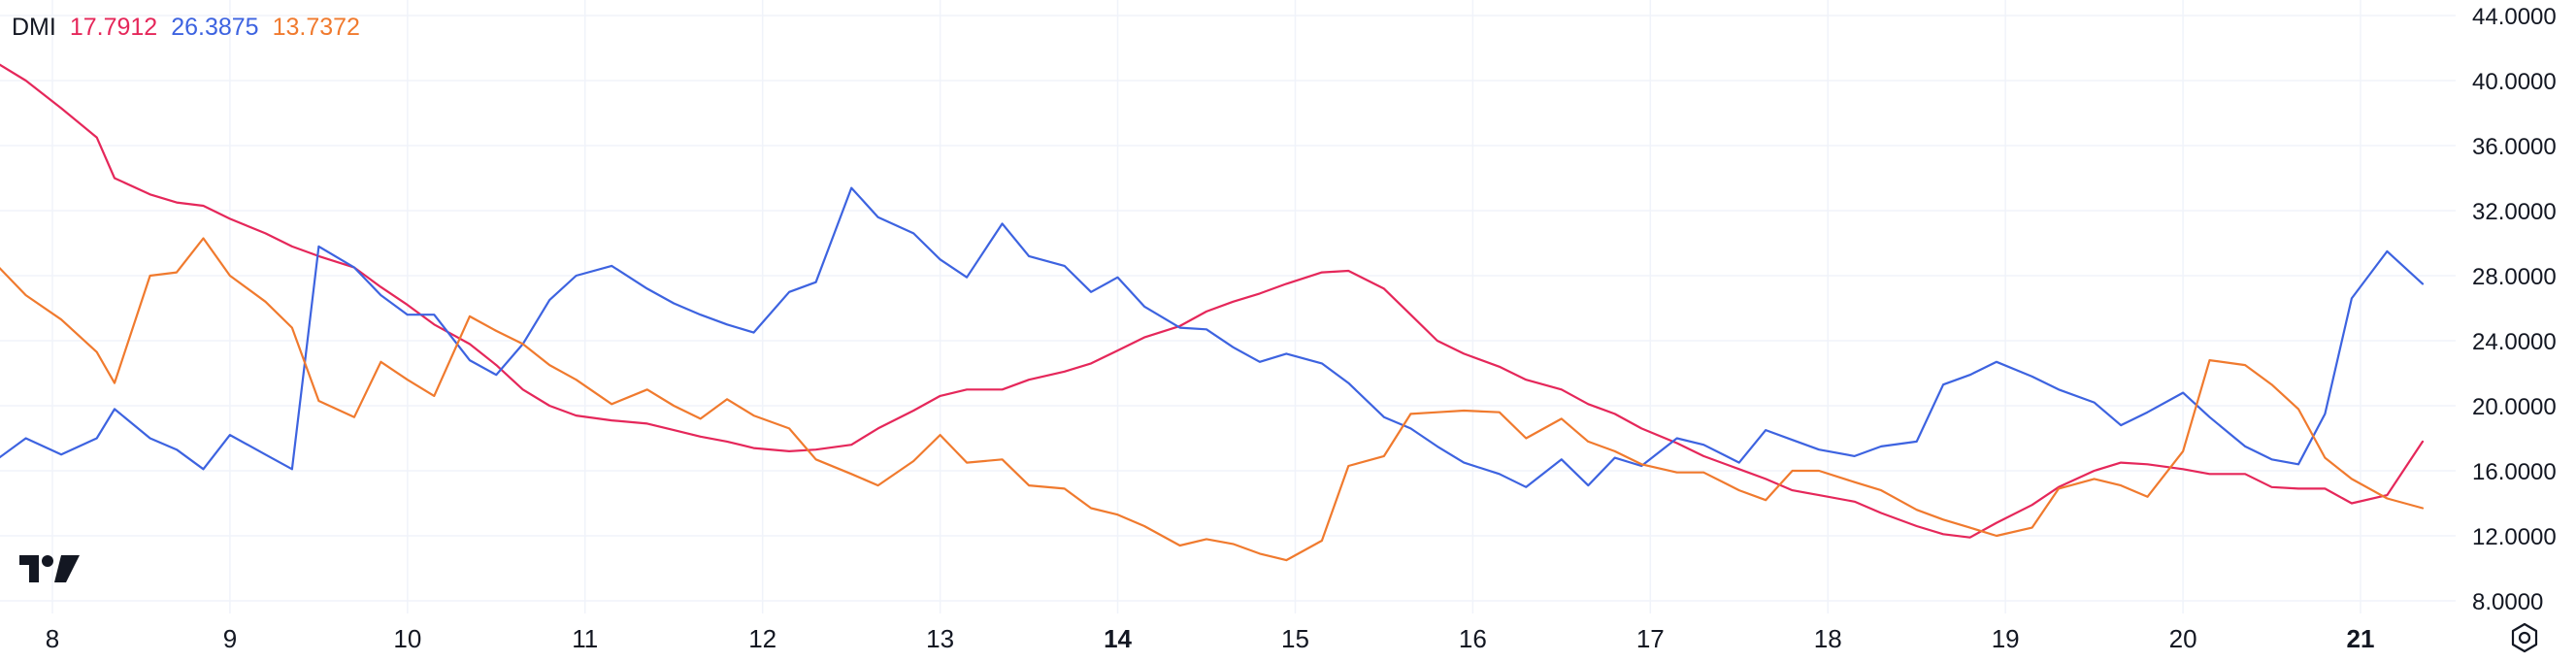 This screenshot has width=2576, height=662. Describe the element at coordinates (2006, 638) in the screenshot. I see `x-tick-label: 19` at that location.